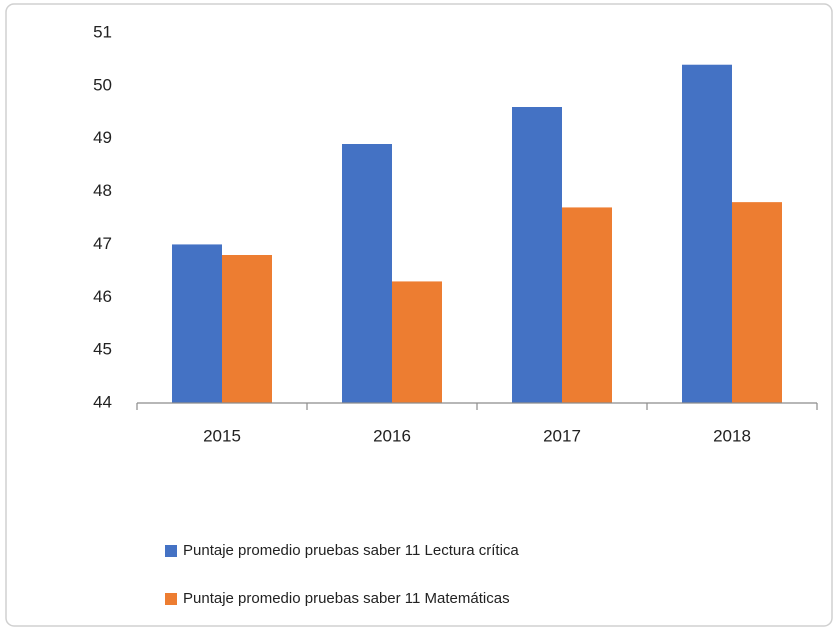 The image size is (835, 629). What do you see at coordinates (222, 435) in the screenshot?
I see `x-tick-label: 2015` at bounding box center [222, 435].